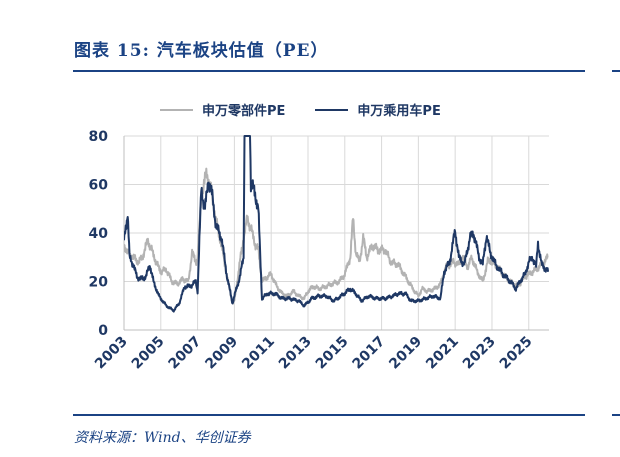 The width and height of the screenshot is (620, 457). I want to click on x-tick-label: 2017, so click(369, 353).